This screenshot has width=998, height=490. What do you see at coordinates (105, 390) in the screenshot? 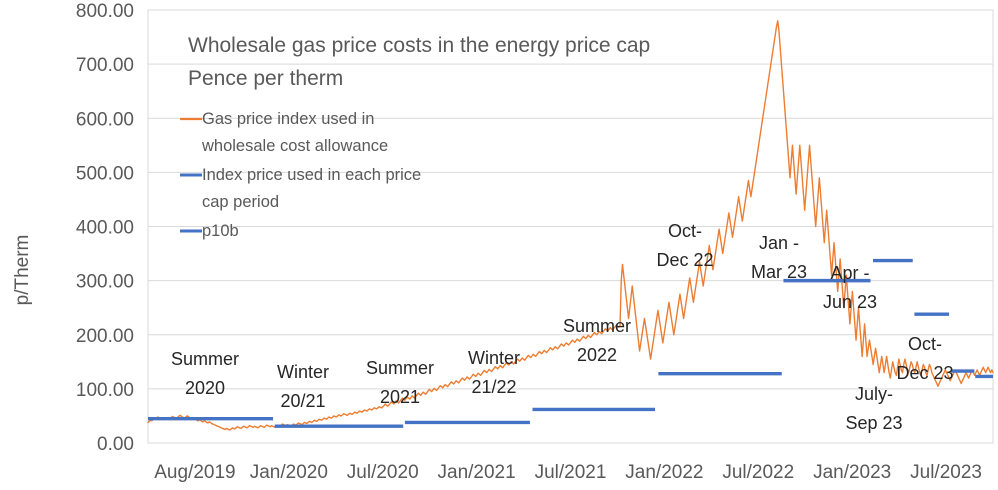
I see `y-axis-tick-label: 100.00` at bounding box center [105, 390].